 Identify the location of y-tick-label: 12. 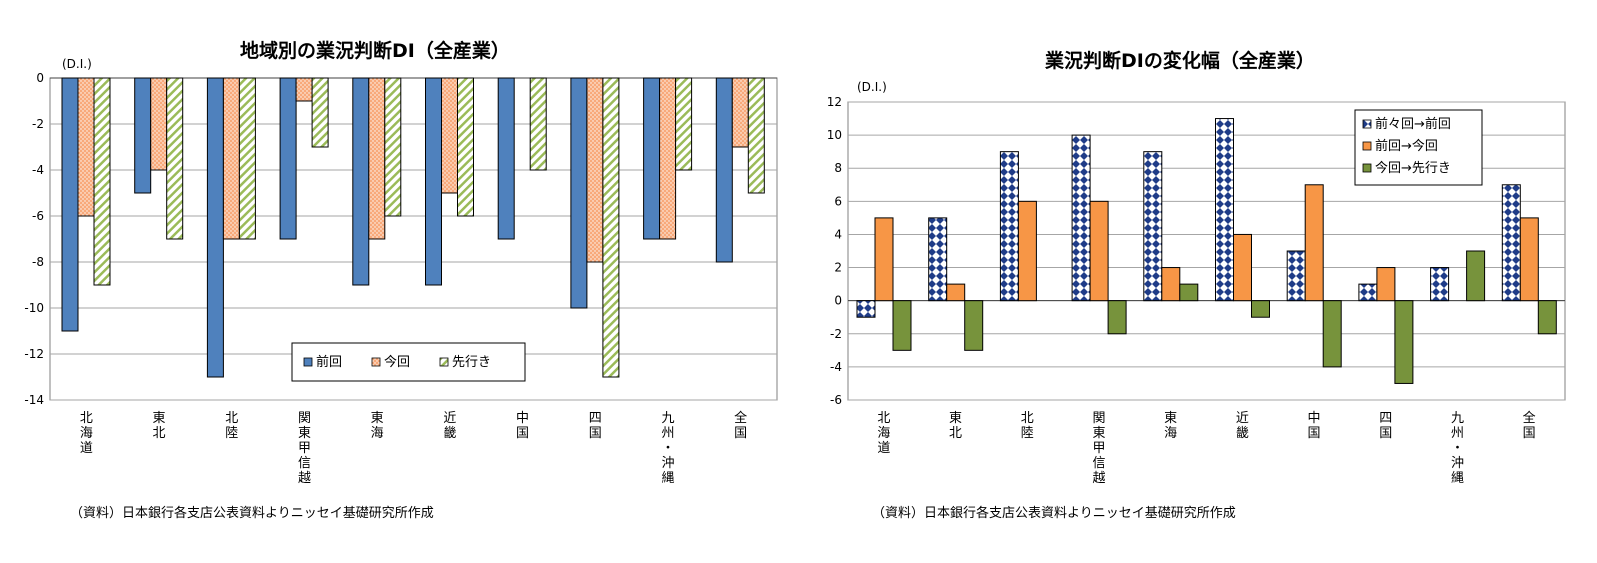
(834, 102).